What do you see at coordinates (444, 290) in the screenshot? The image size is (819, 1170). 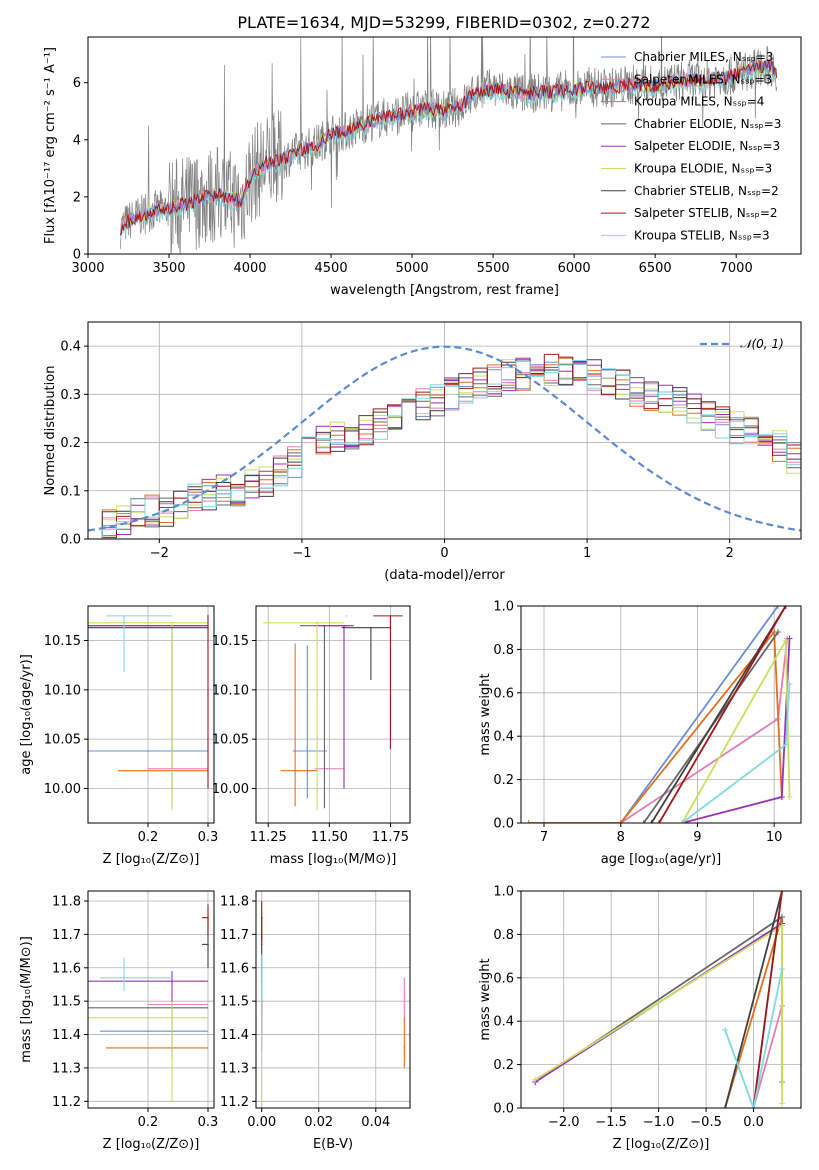 I see `x-axis-label: wavelength [Angstrom, rest frame]` at bounding box center [444, 290].